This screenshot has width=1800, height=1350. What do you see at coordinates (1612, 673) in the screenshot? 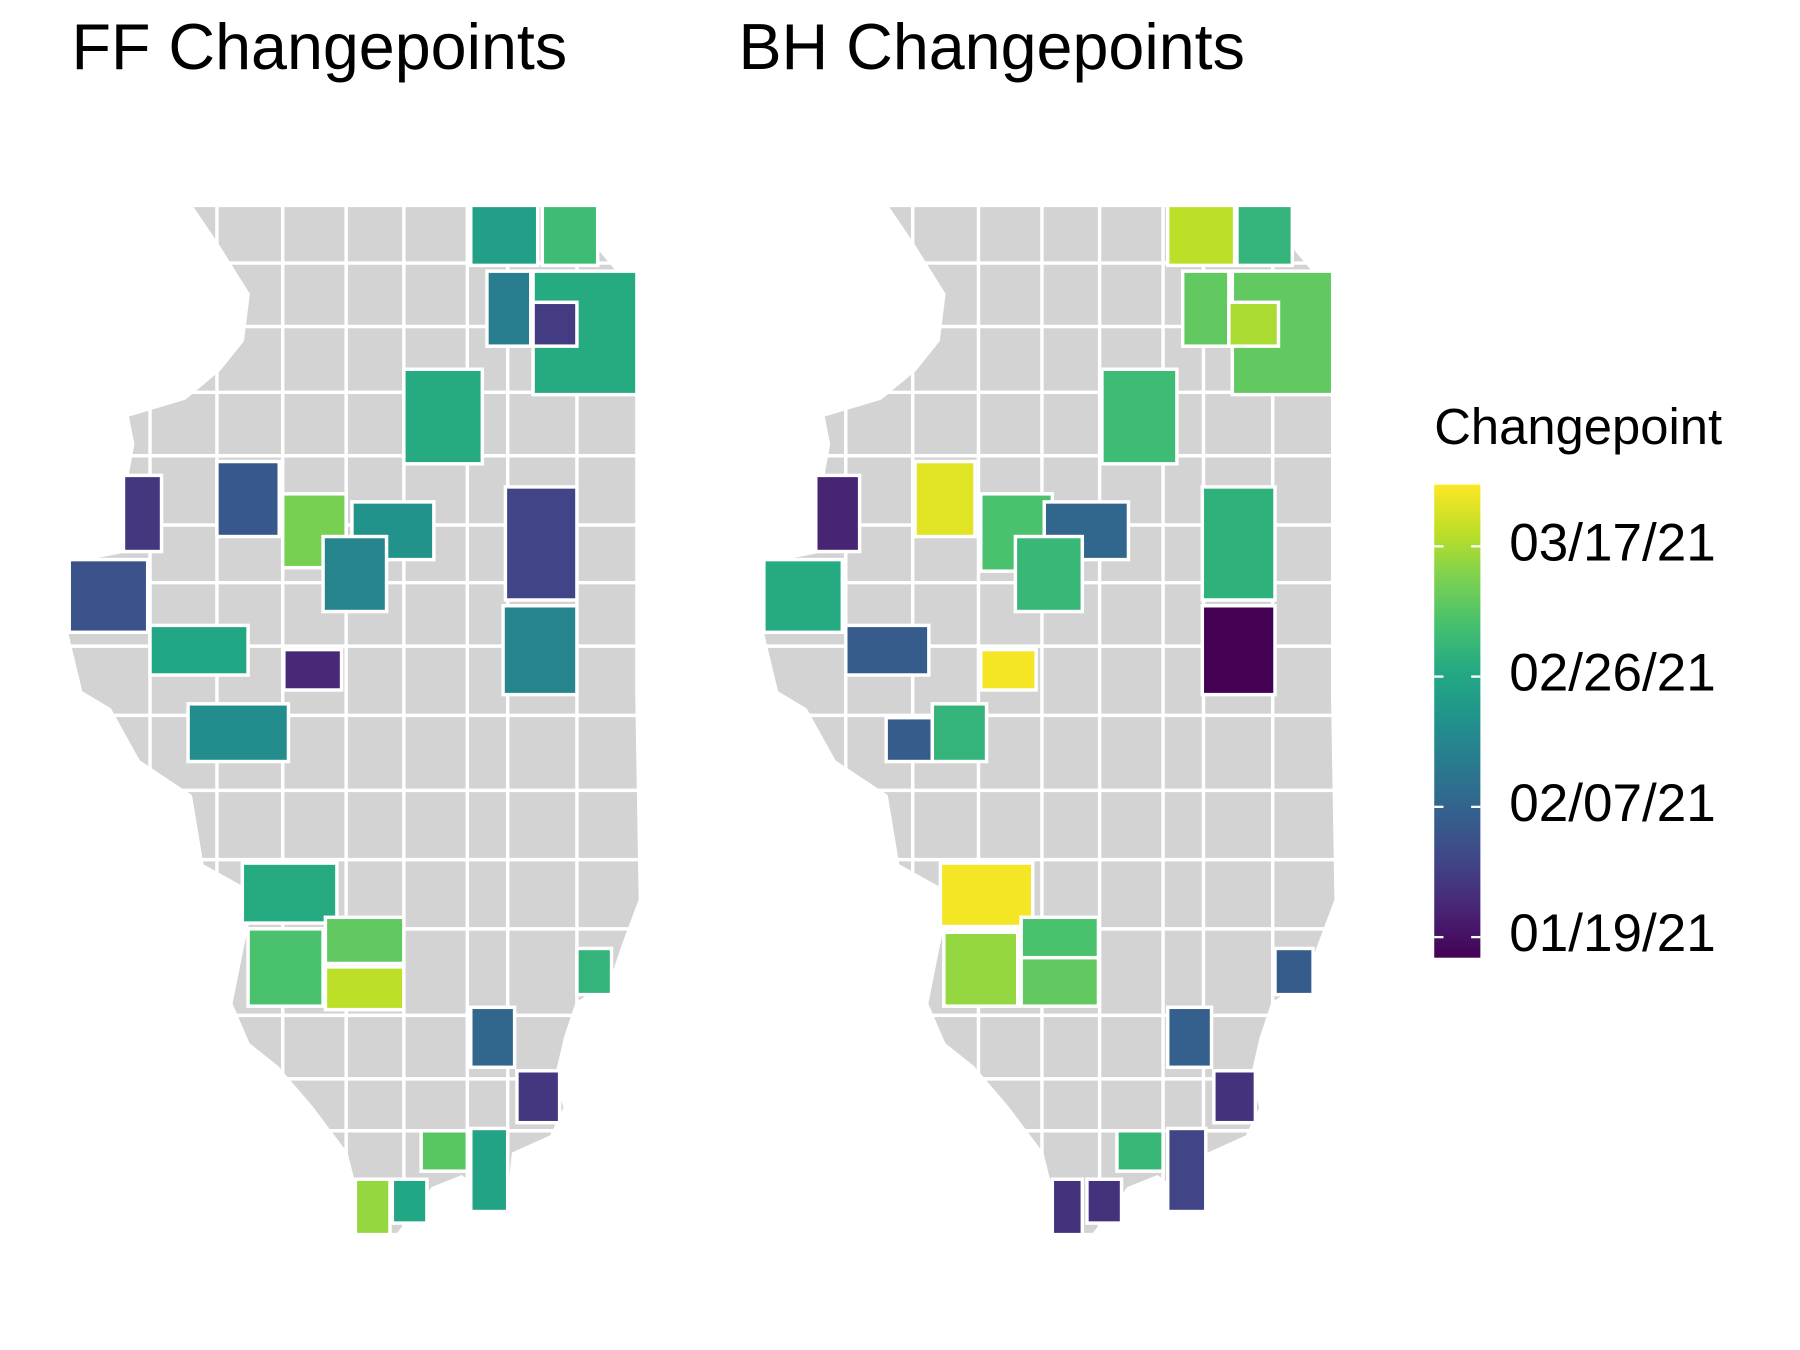
I see `colorbar-tick-label: 02/26/21` at bounding box center [1612, 673].